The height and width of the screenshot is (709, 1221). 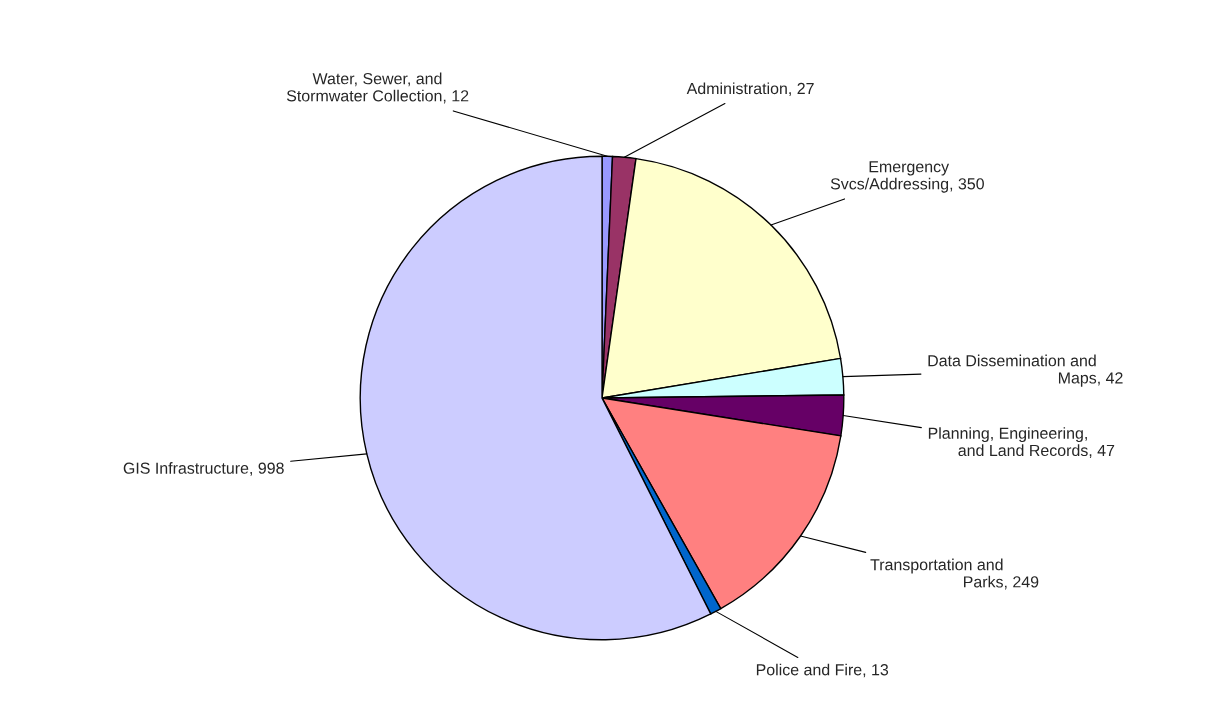 I want to click on slice-label: Transportation and Parks, so click(x=936, y=573).